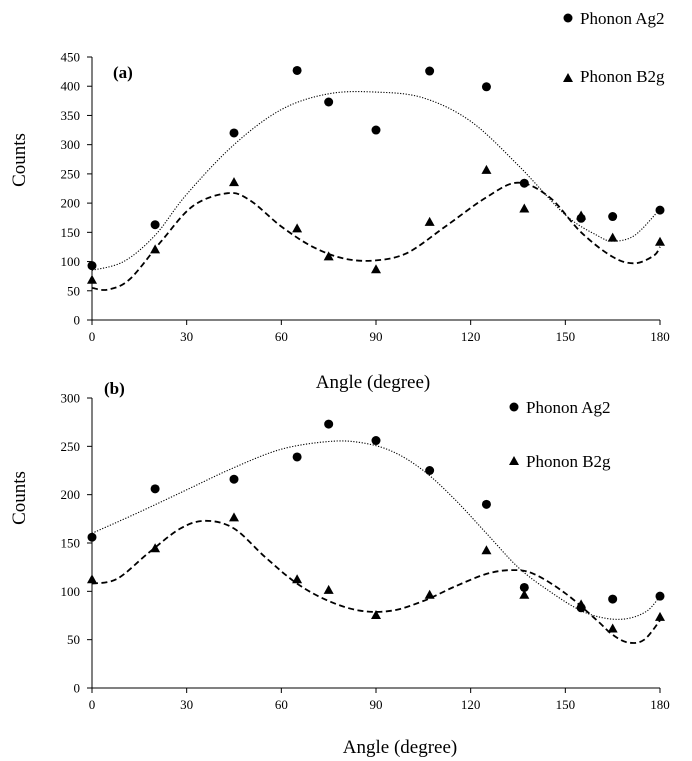 The height and width of the screenshot is (761, 692). I want to click on panel-b-b2g-trendline, so click(376, 581).